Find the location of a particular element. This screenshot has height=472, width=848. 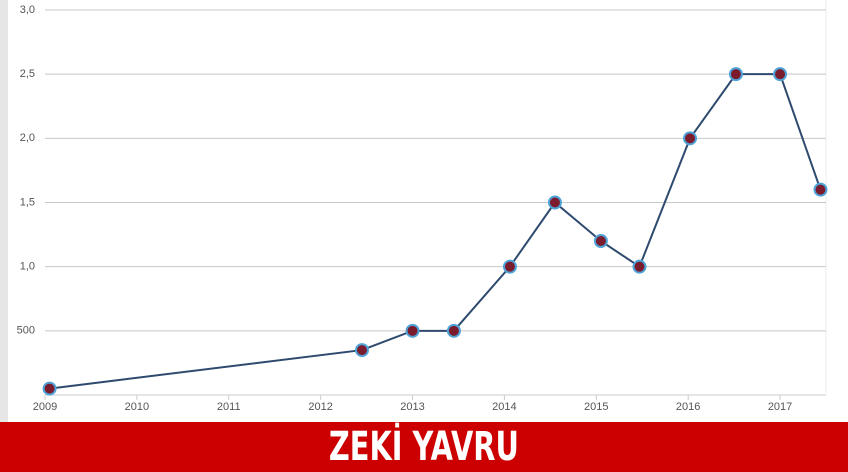

x-tick-label: 2016 is located at coordinates (688, 407).